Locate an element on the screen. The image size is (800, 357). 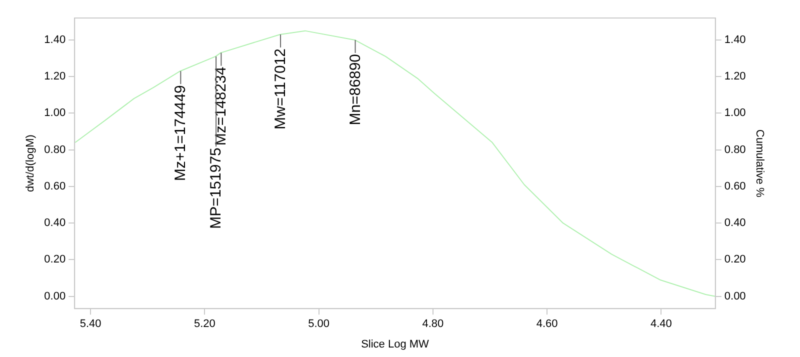
y2-tick-label: 0.00 is located at coordinates (735, 296).